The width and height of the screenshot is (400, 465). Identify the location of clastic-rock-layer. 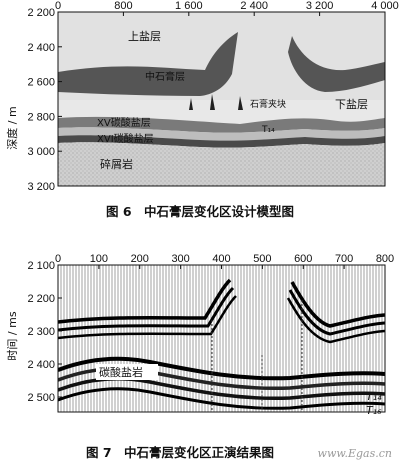
(221, 164).